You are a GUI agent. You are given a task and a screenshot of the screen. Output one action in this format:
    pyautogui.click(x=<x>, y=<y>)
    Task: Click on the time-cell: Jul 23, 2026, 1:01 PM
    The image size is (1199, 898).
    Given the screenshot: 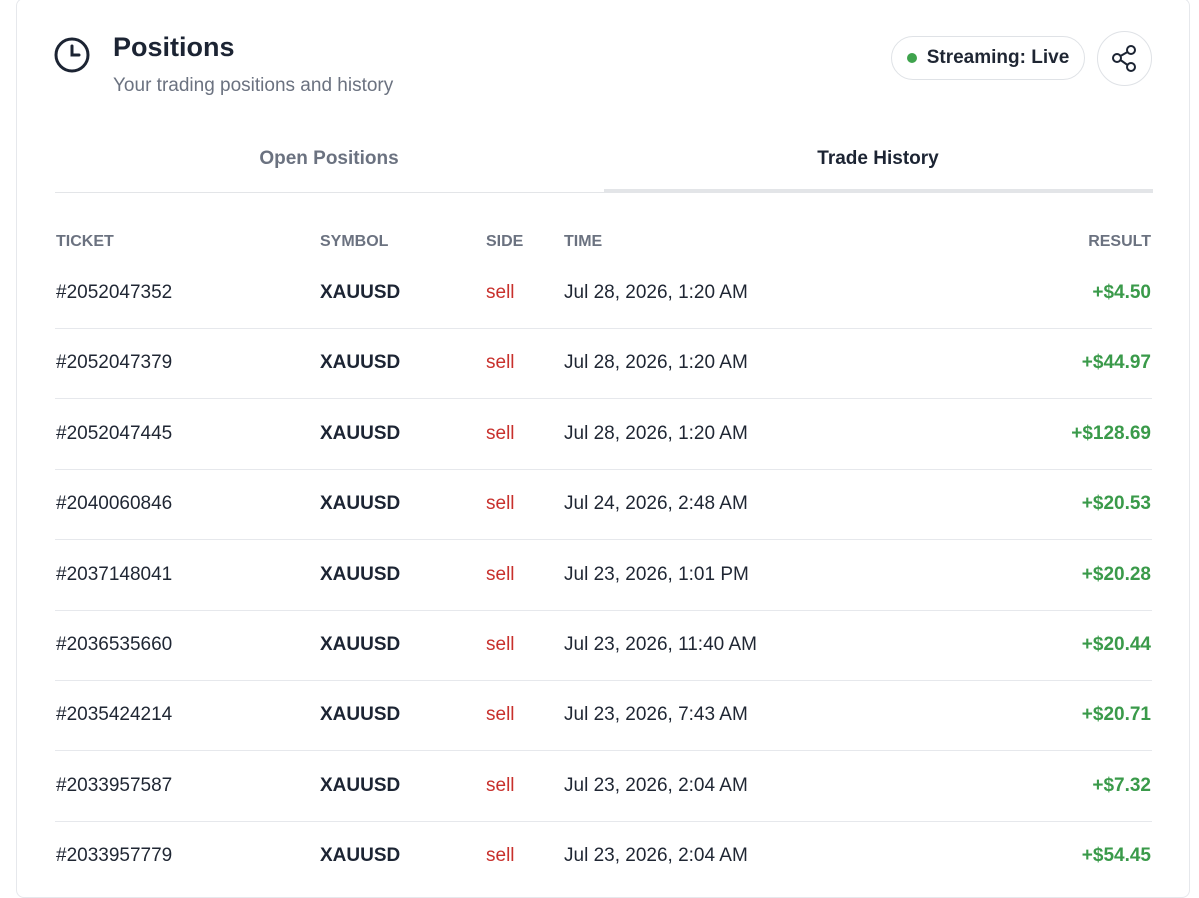 What is the action you would take?
    pyautogui.click(x=656, y=574)
    